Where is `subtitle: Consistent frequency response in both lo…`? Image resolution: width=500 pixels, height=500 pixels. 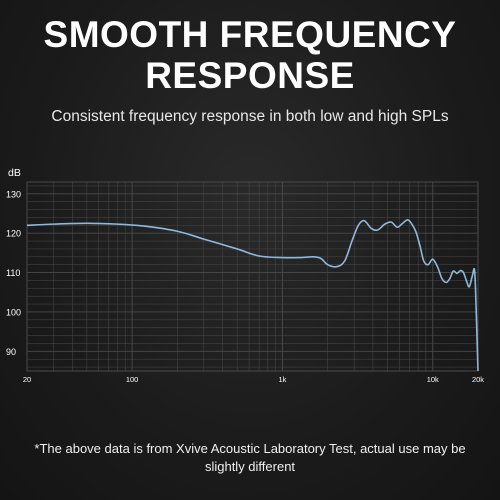
subtitle: Consistent frequency response in both lo… is located at coordinates (250, 116).